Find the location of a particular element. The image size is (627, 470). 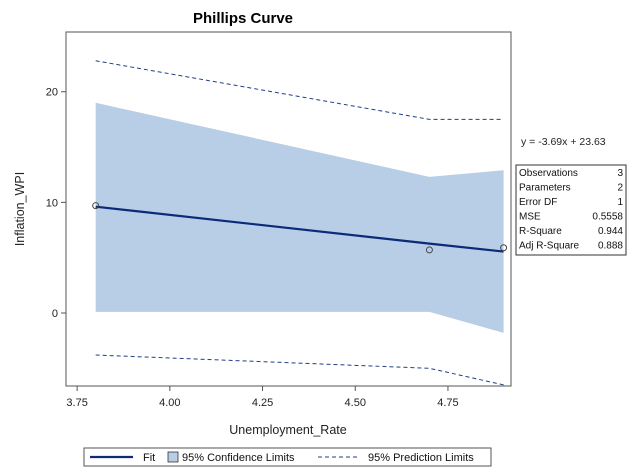

stats-label: MSE is located at coordinates (530, 217).